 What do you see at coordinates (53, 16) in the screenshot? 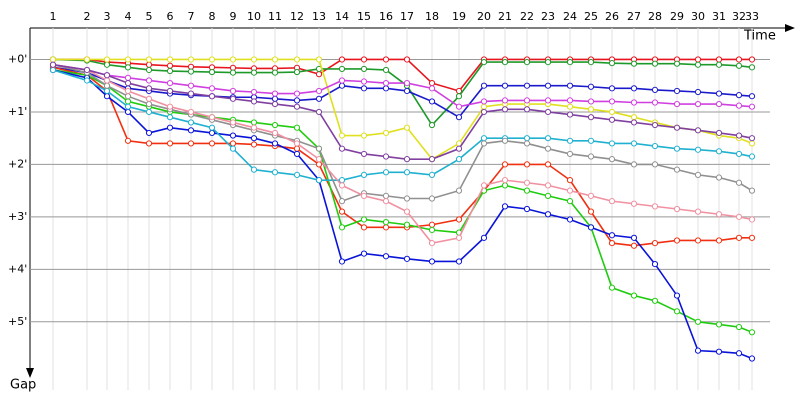
I see `x-tick-label: 1` at bounding box center [53, 16].